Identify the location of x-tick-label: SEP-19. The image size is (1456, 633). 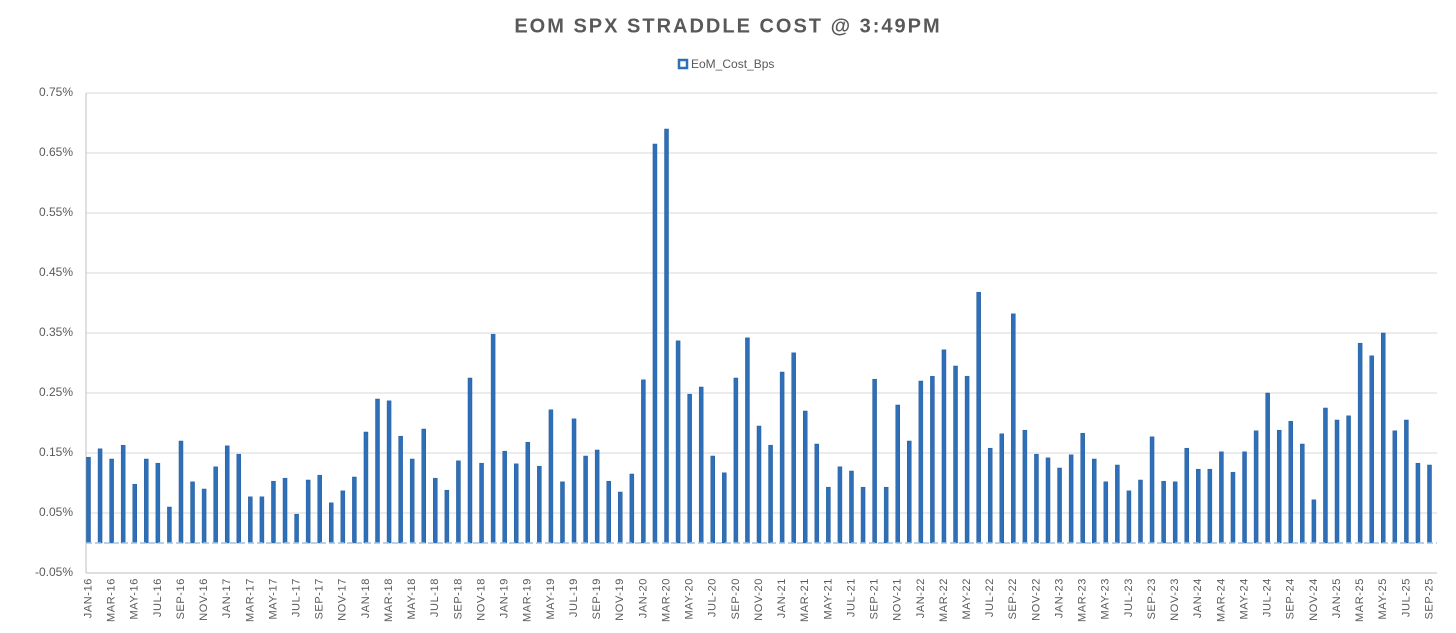
(597, 599).